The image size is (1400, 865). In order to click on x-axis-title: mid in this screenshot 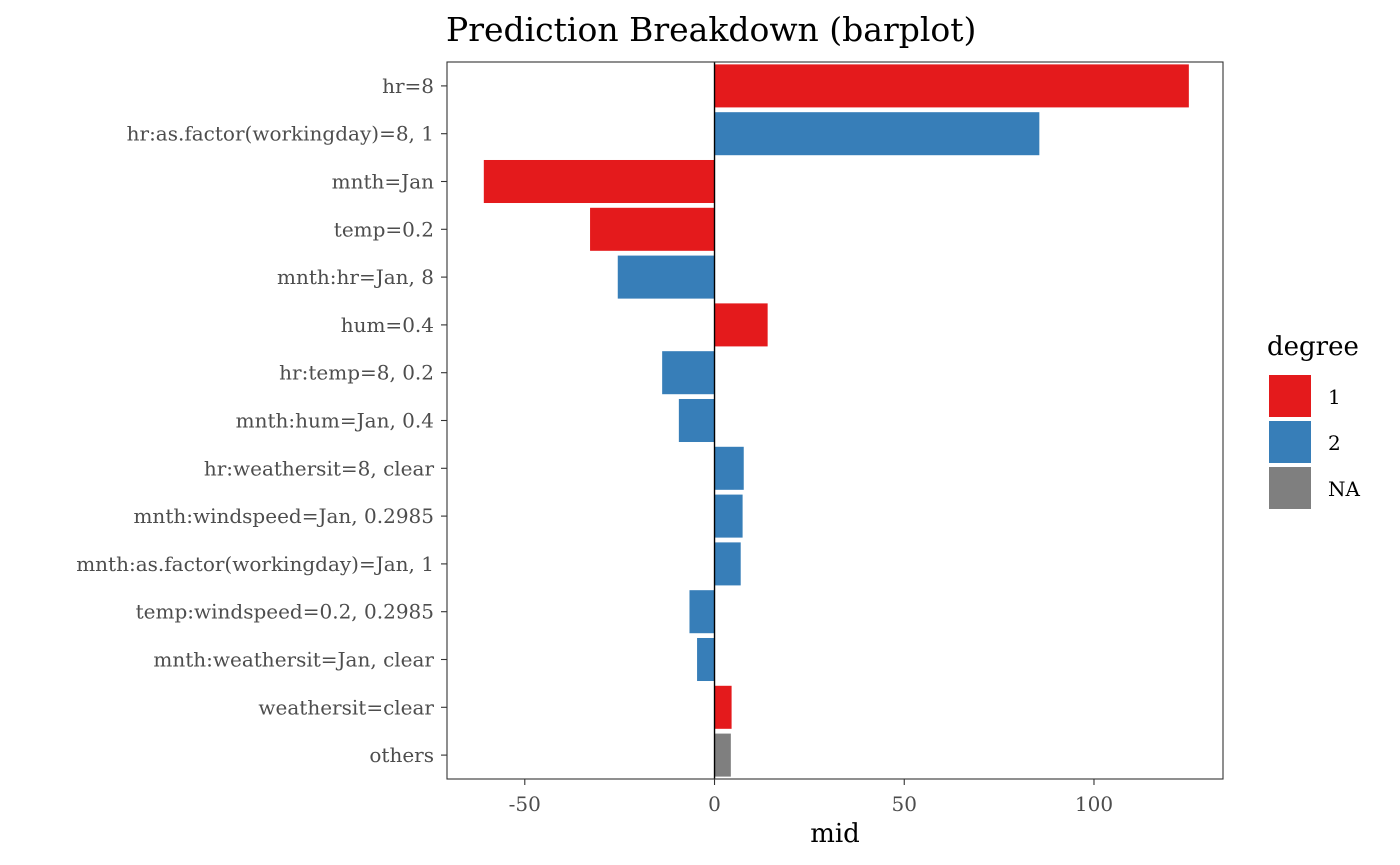, I will do `click(835, 834)`.